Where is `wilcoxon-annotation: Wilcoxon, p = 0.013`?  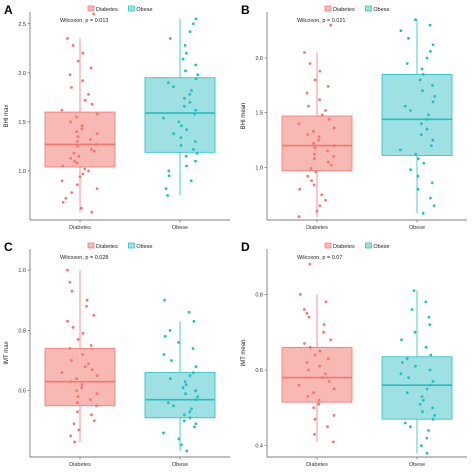
wilcoxon-annotation: Wilcoxon, p = 0.013 is located at coordinates (84, 21).